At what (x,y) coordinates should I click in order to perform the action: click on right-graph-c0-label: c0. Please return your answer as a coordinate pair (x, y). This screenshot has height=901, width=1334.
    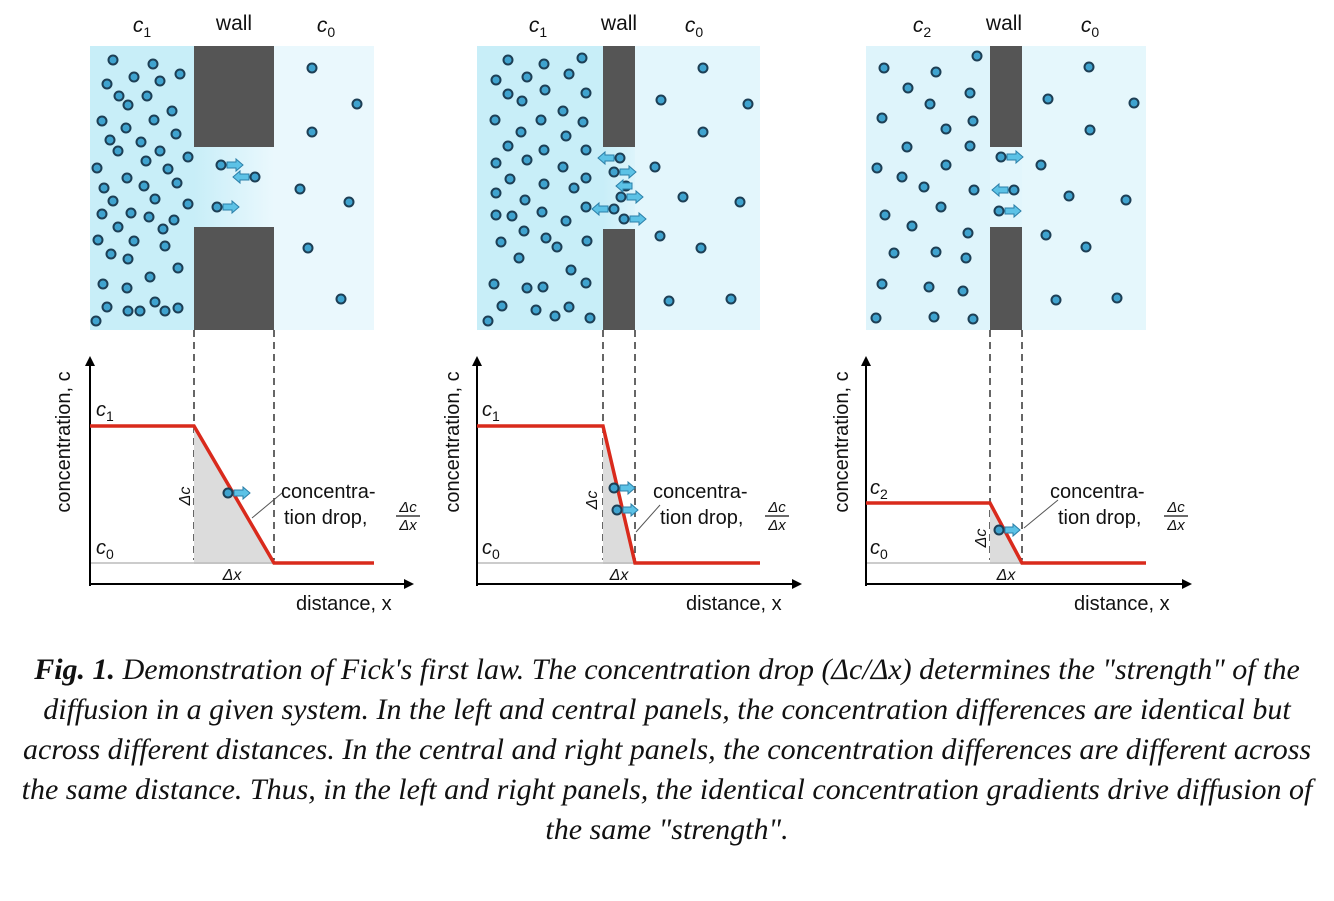
    Looking at the image, I should click on (879, 549).